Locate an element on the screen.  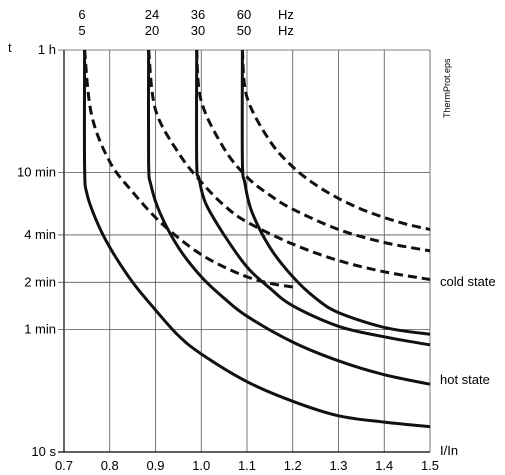
x-tick-label: 1.3 is located at coordinates (338, 465).